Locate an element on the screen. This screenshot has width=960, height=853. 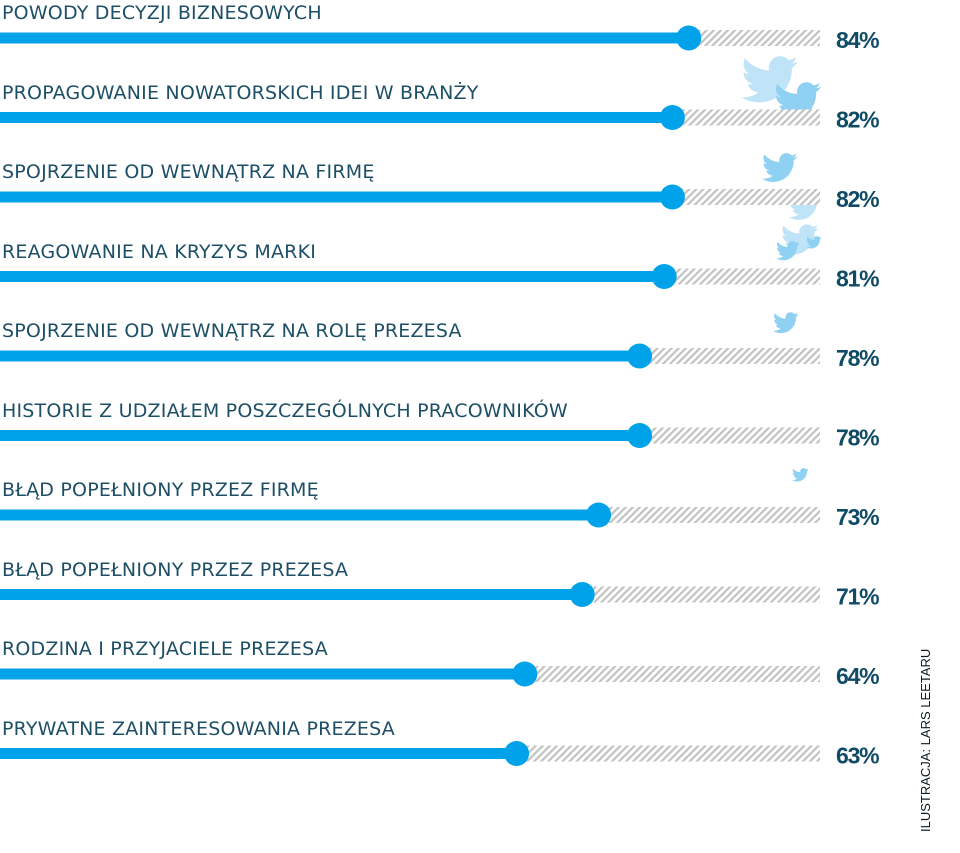
category-label: REAGOWANIE NA KRYZYS MARKI is located at coordinates (159, 251).